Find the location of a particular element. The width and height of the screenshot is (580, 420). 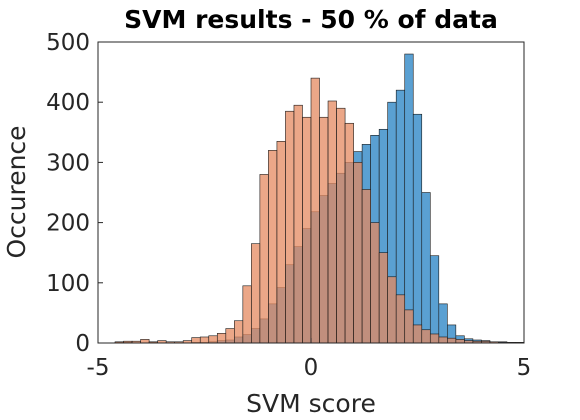

y-tick-label: 0 is located at coordinates (82, 344).